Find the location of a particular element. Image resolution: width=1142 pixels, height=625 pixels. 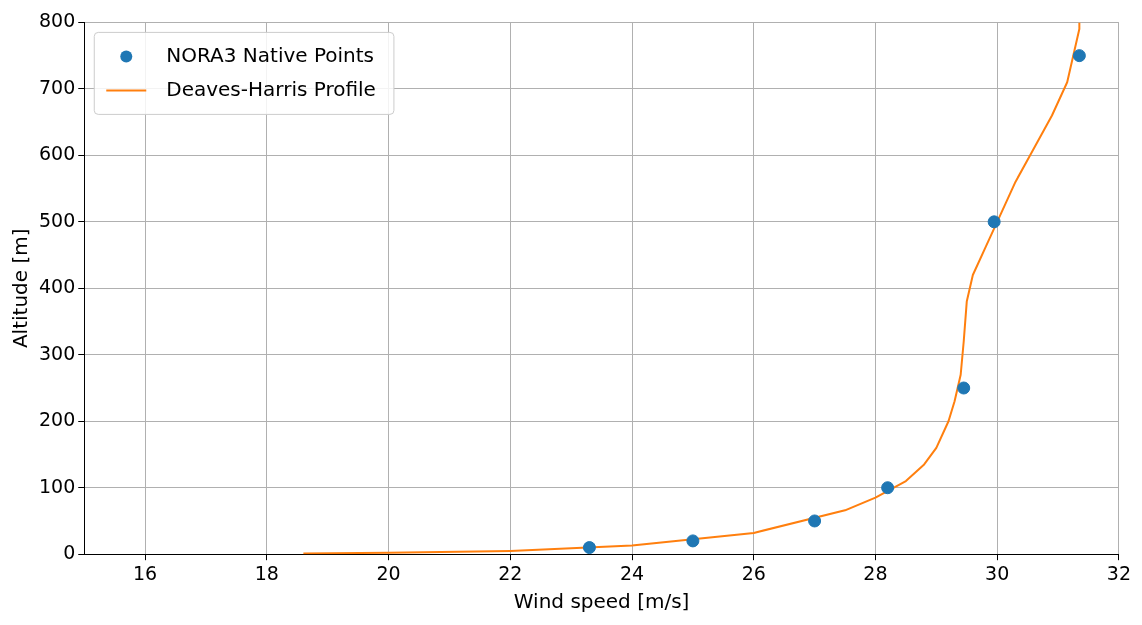

x-tick-label: 16 is located at coordinates (145, 572).